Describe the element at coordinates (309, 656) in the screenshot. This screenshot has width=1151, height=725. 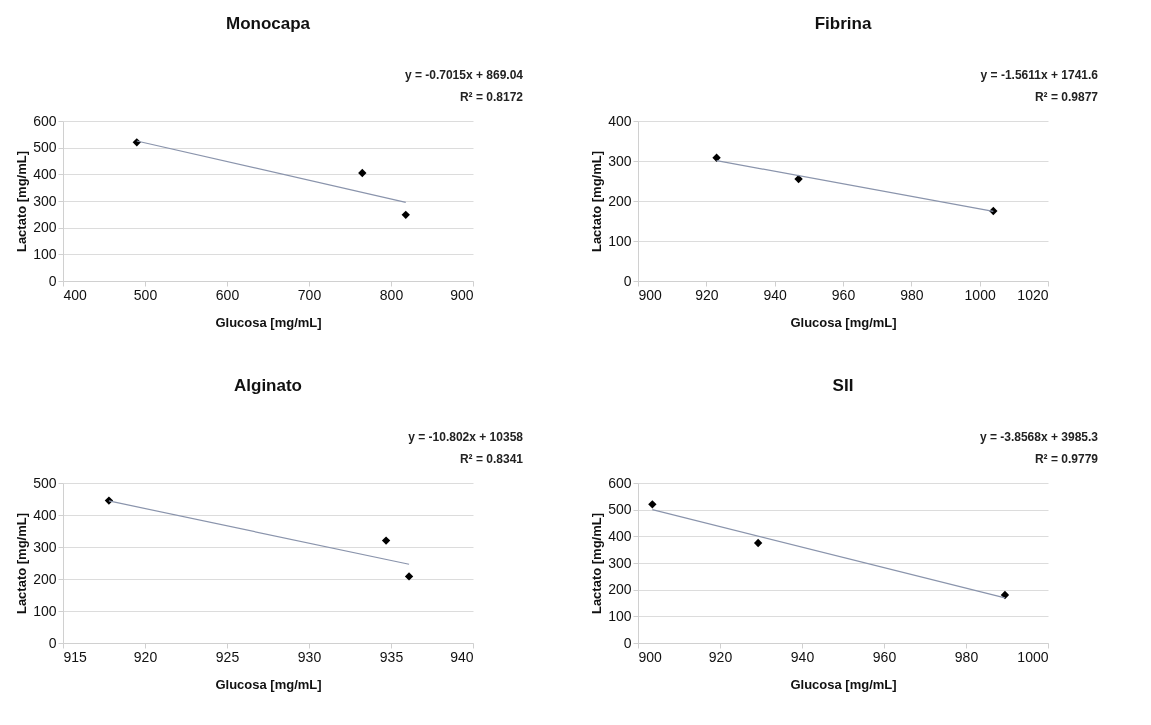
I see `x-tick-label: 930` at that location.